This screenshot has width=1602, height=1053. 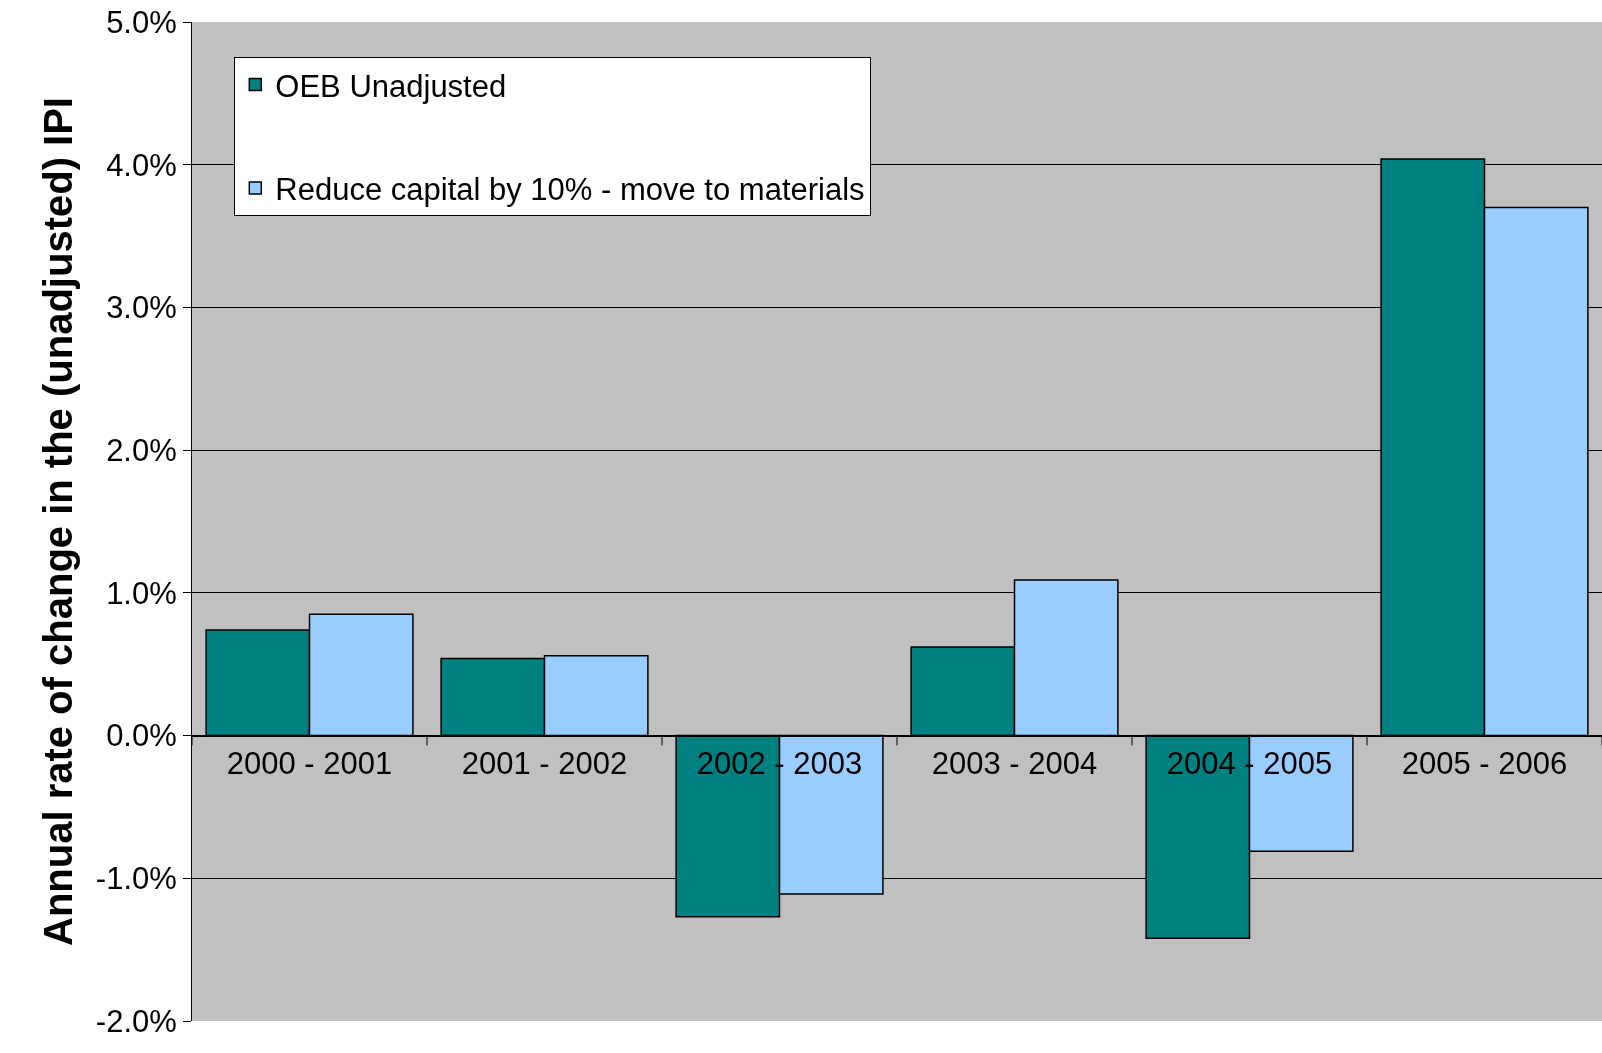 What do you see at coordinates (141, 593) in the screenshot?
I see `y-tick-label: 1.0%` at bounding box center [141, 593].